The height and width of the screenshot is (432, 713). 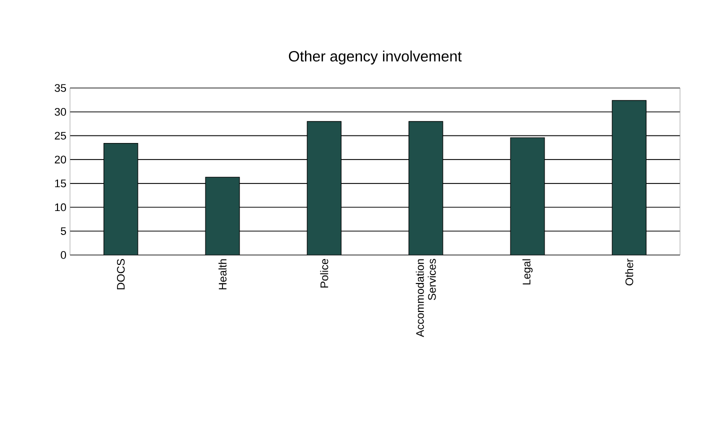 What do you see at coordinates (527, 271) in the screenshot?
I see `x-tick-label: Legal` at bounding box center [527, 271].